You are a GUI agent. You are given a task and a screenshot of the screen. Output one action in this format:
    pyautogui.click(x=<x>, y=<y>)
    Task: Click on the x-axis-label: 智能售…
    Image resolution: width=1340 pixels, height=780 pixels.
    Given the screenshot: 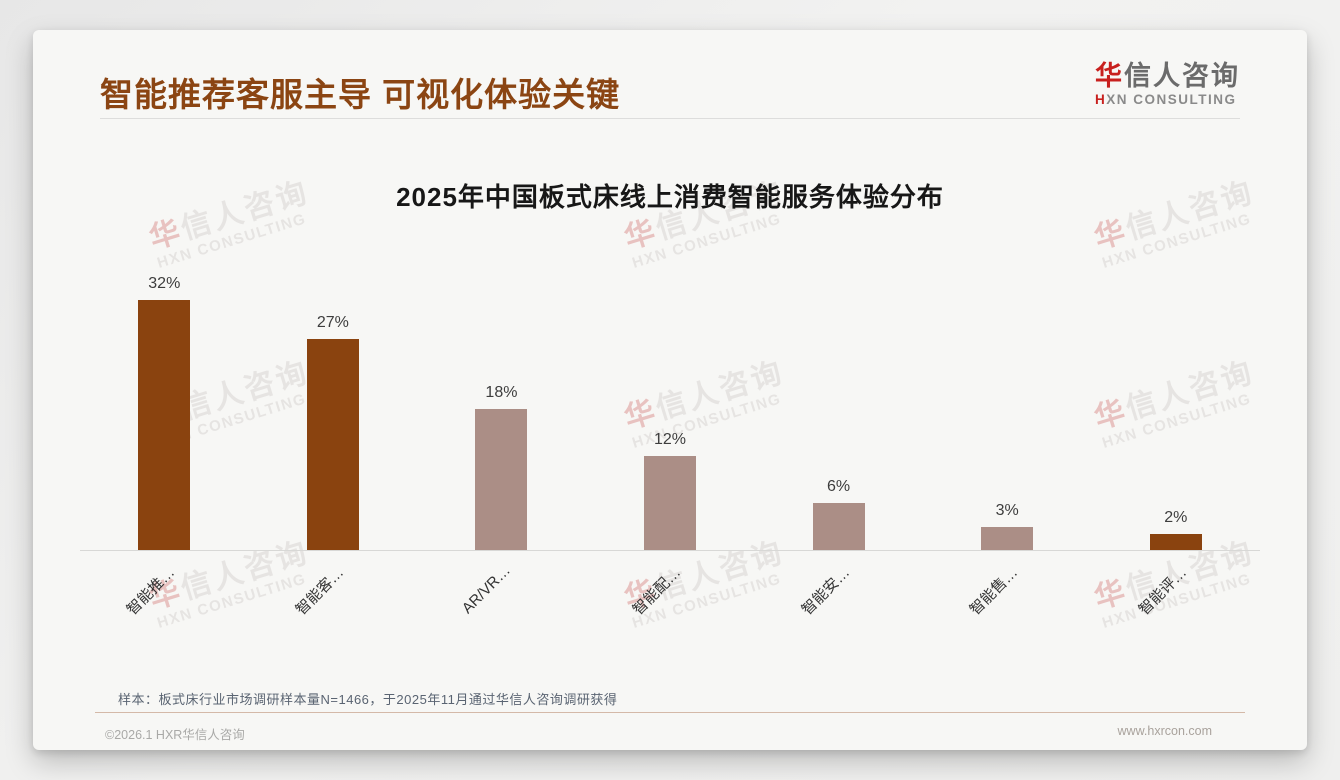 What is the action you would take?
    pyautogui.click(x=994, y=591)
    